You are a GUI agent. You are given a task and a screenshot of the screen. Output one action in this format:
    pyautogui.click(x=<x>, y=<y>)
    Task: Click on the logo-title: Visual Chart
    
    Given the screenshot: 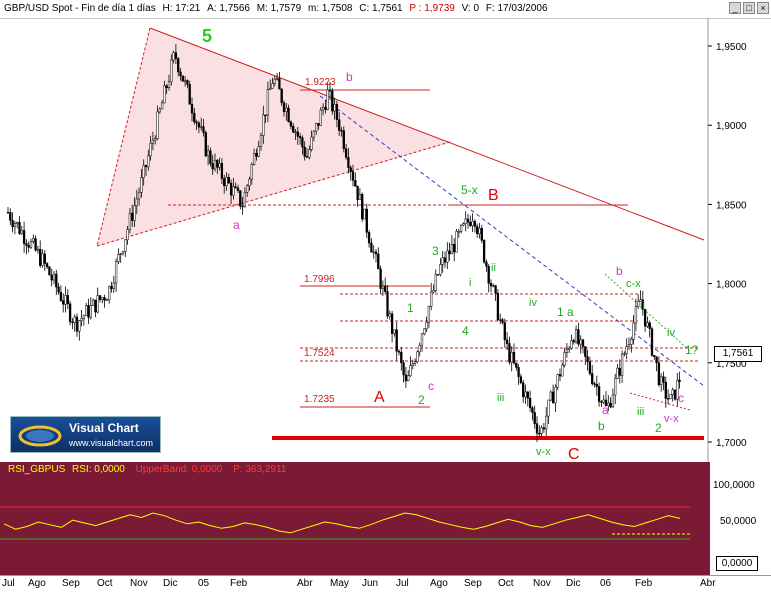 What is the action you would take?
    pyautogui.click(x=104, y=428)
    